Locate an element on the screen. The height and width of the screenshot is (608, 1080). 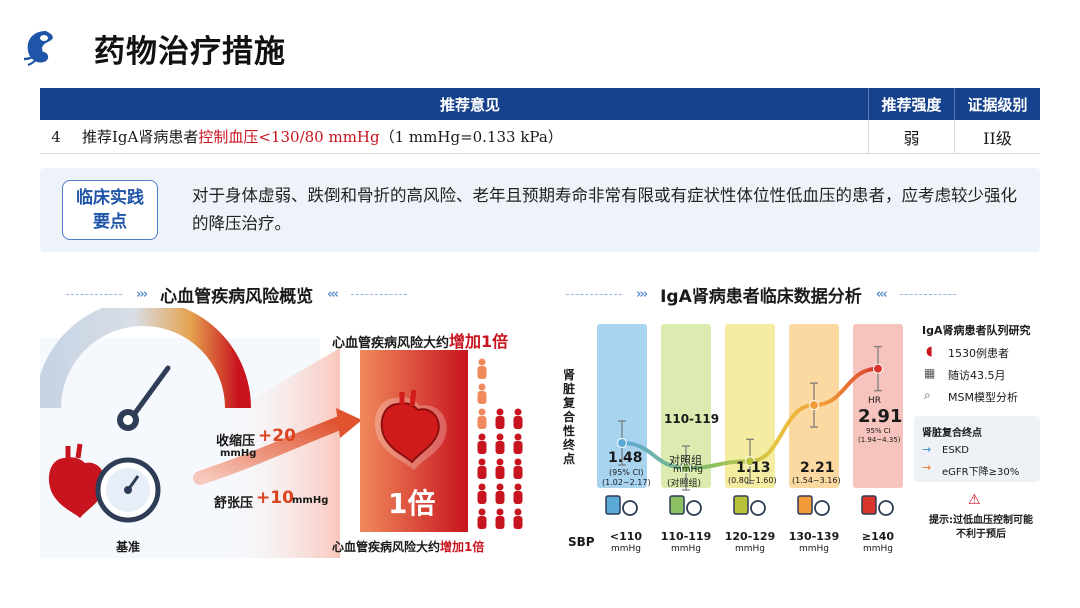
unit-g1: mmHg is located at coordinates (625, 549).